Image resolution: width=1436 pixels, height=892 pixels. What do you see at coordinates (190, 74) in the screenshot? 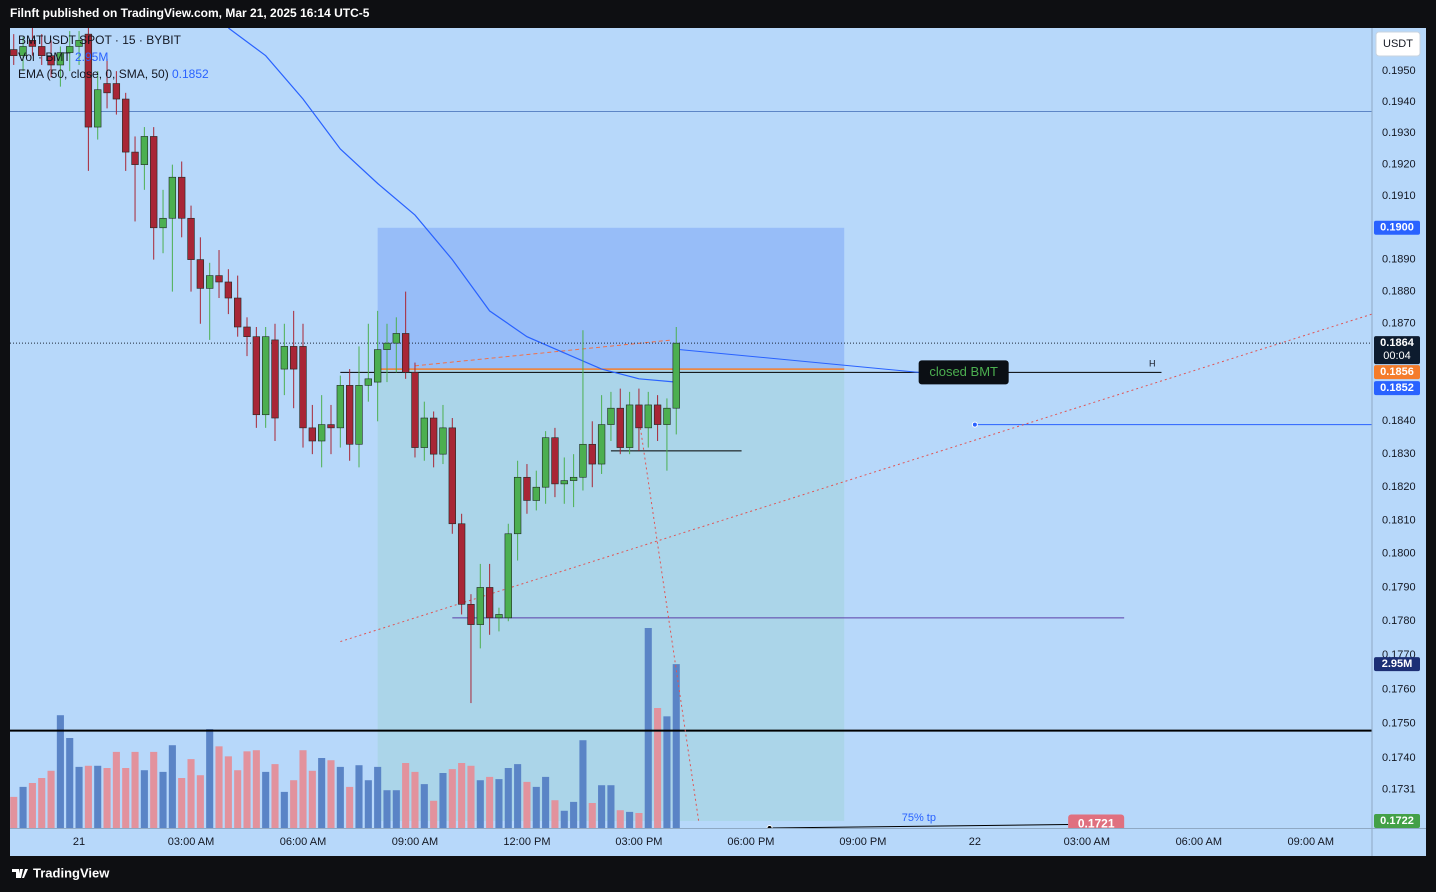
I see `ema-legend-value: 0.1852` at bounding box center [190, 74].